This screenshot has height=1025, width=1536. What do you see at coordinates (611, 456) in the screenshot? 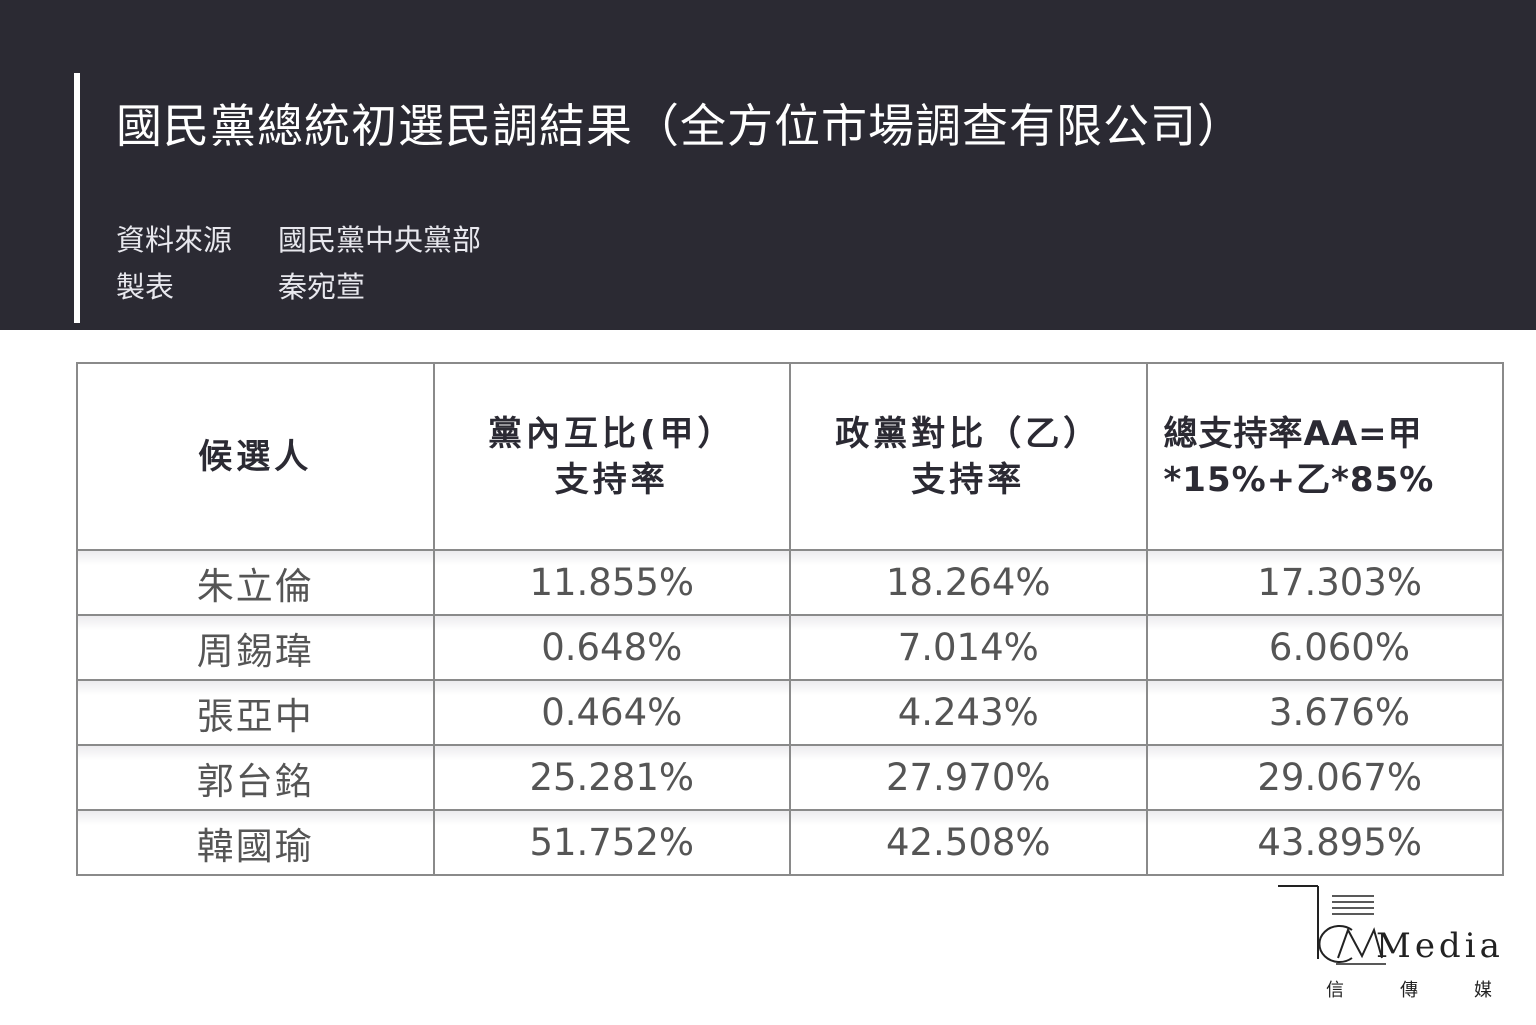
I see `col-header-party-internal: 黨內互比(甲） 支持率` at bounding box center [611, 456].